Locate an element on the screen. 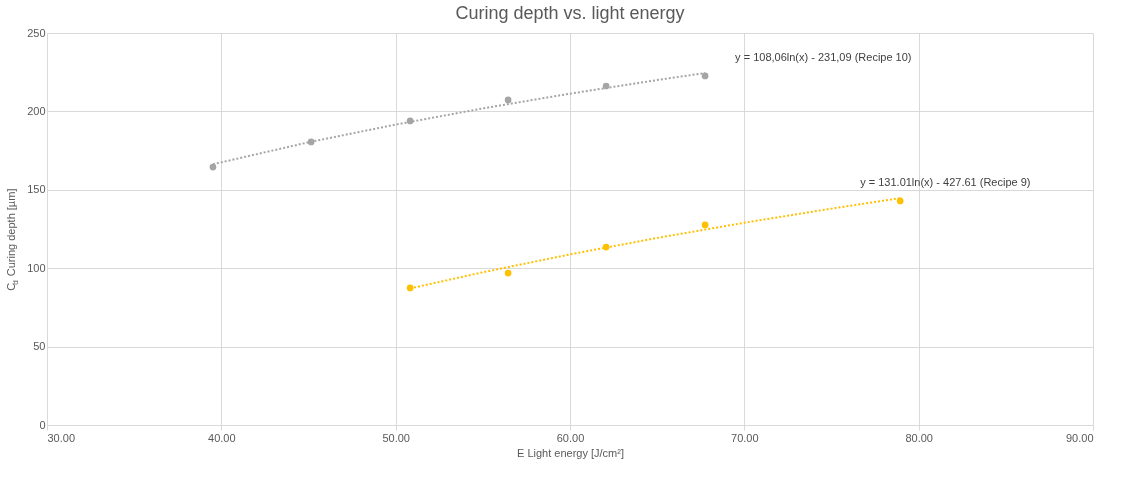 Image resolution: width=1136 pixels, height=492 pixels. x-tick-label: 80.00 is located at coordinates (919, 437).